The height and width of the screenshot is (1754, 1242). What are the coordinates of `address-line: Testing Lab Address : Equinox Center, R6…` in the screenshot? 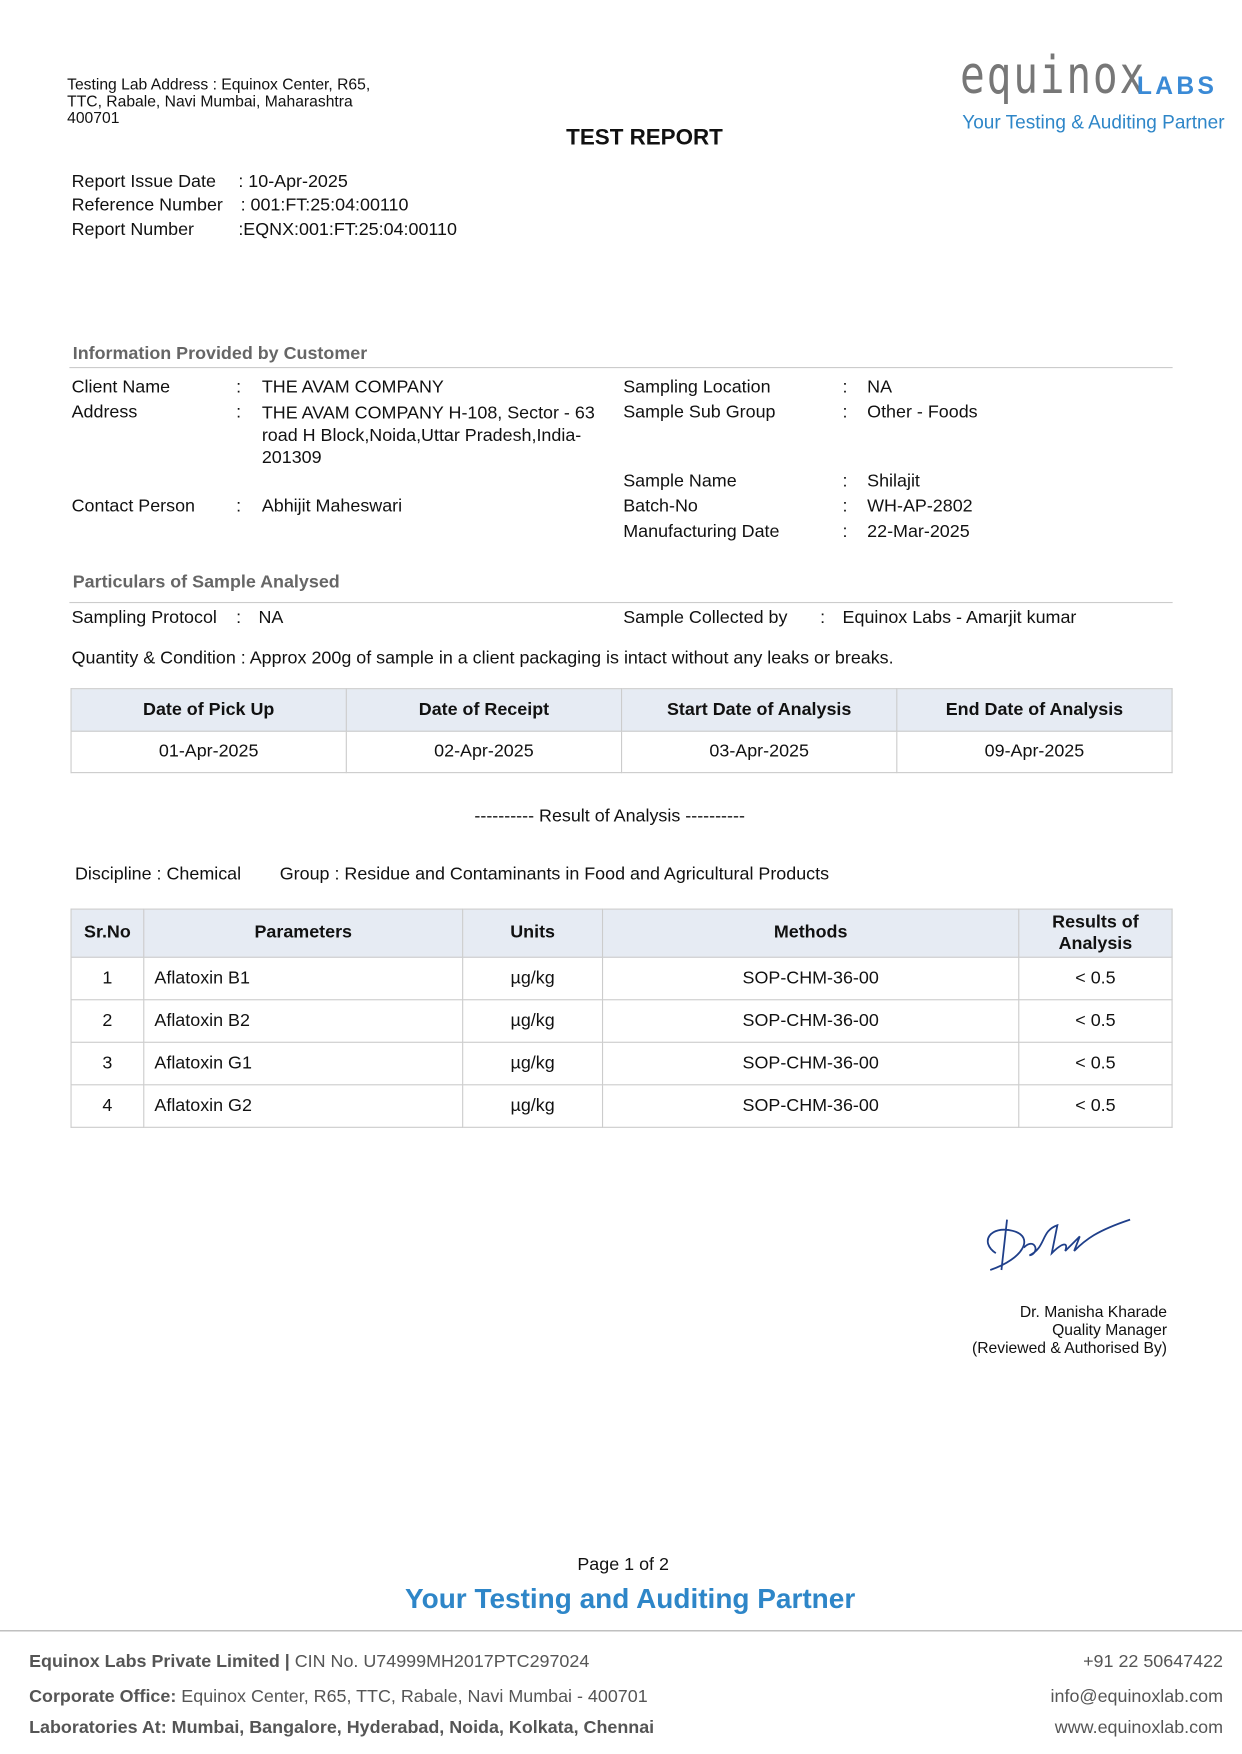 It's located at (219, 83).